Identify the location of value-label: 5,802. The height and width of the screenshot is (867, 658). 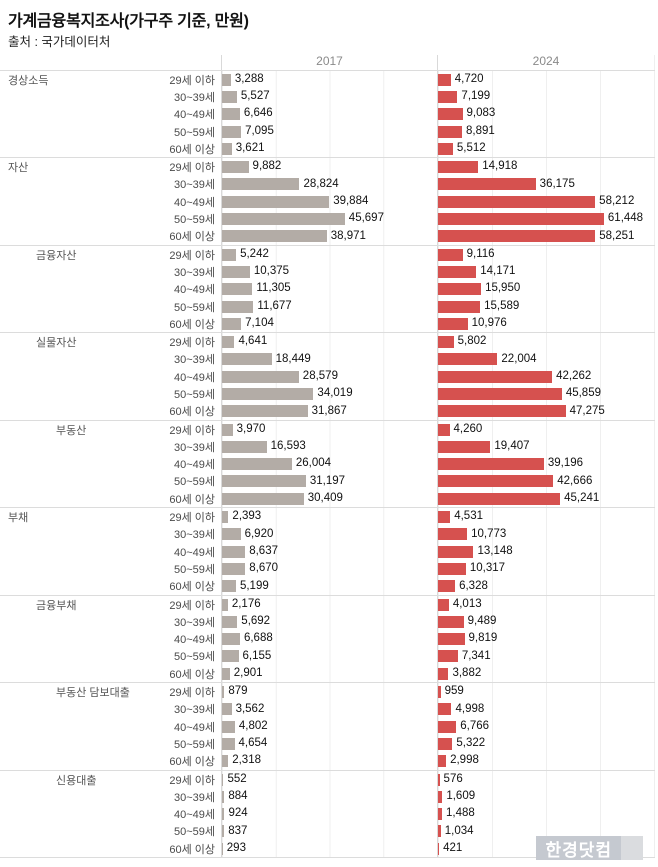
(472, 341).